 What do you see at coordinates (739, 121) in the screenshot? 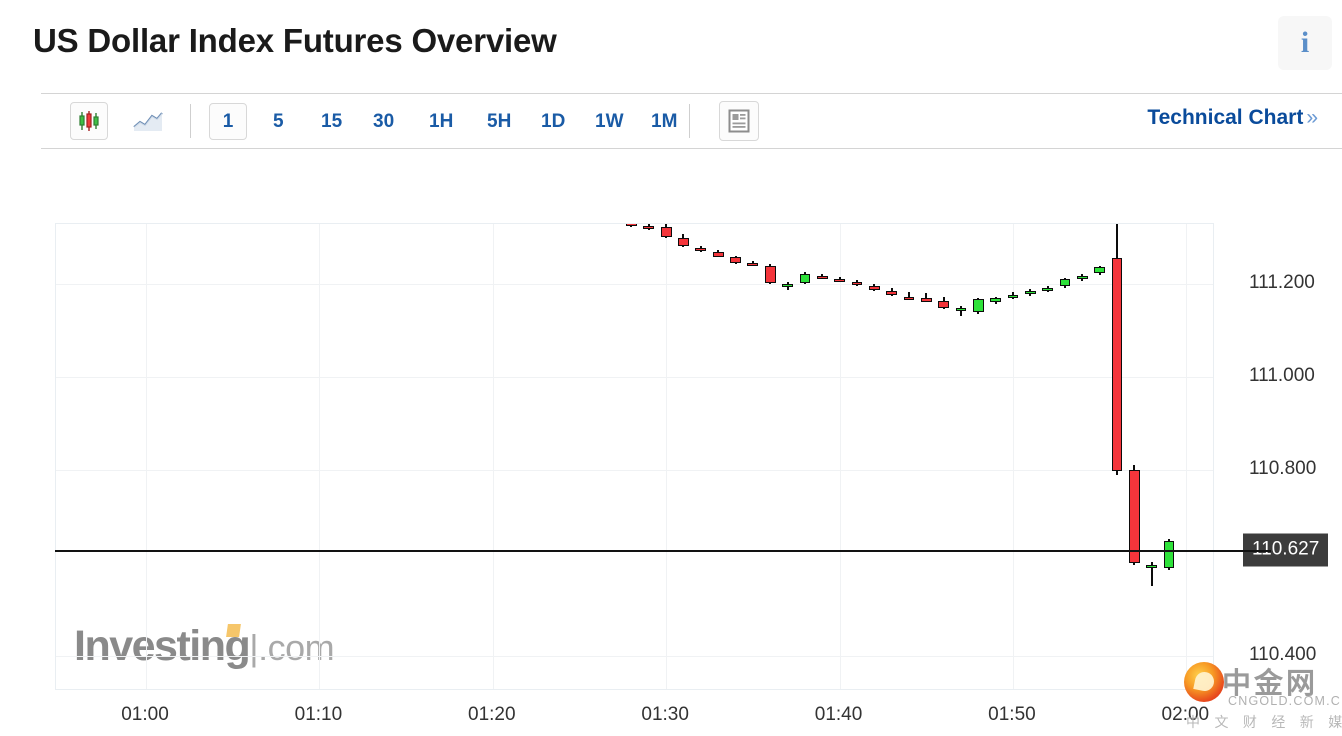
I see `news-panel-icon` at bounding box center [739, 121].